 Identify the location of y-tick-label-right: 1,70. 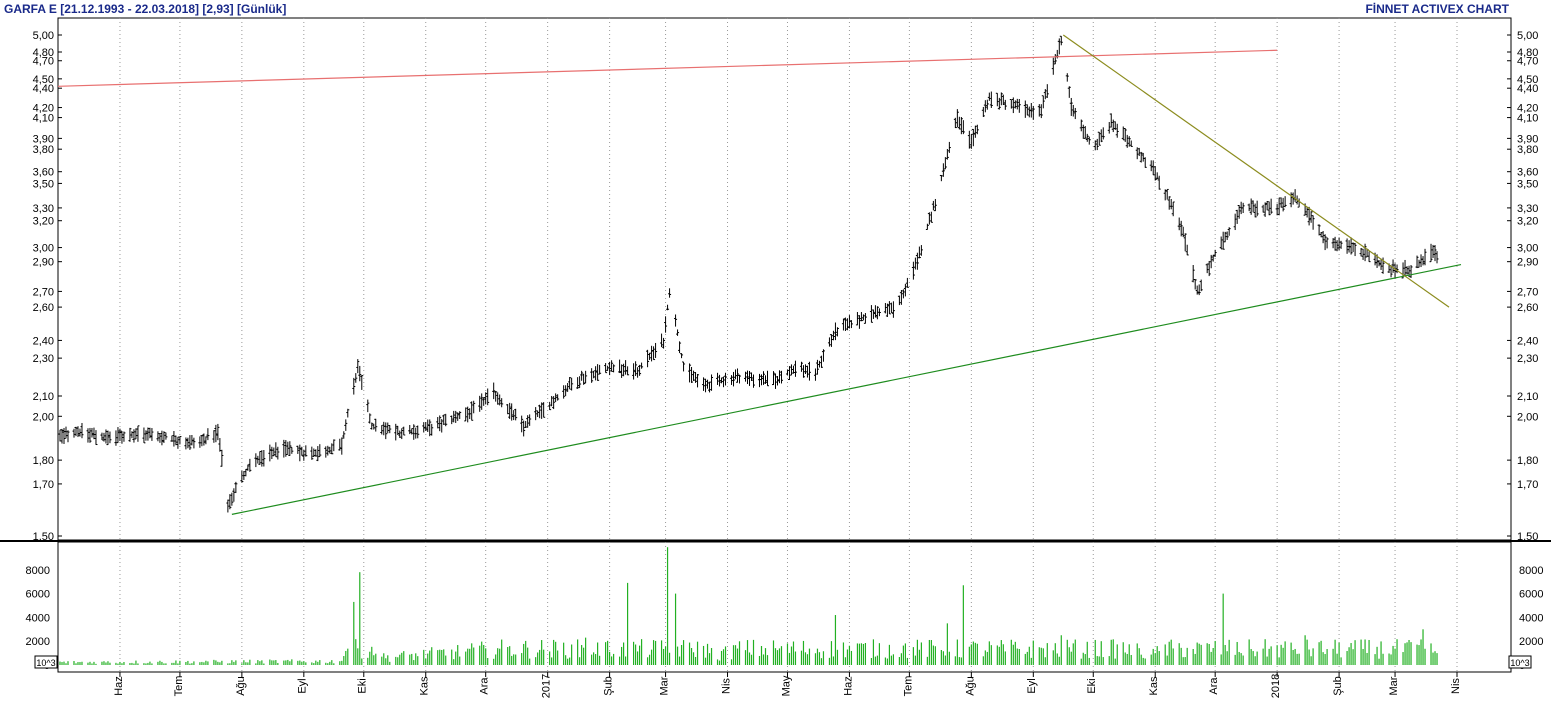
(1527, 485).